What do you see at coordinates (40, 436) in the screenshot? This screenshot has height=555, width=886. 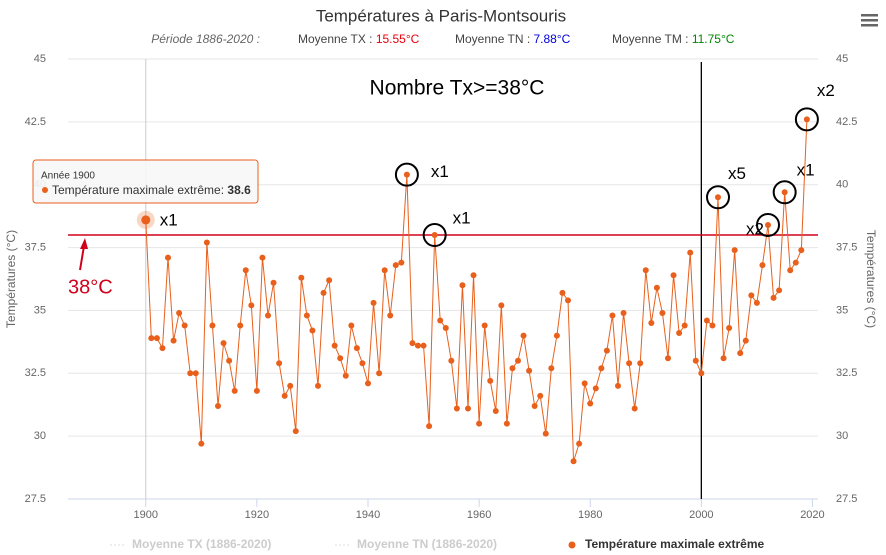 I see `y-tick-label: 30` at bounding box center [40, 436].